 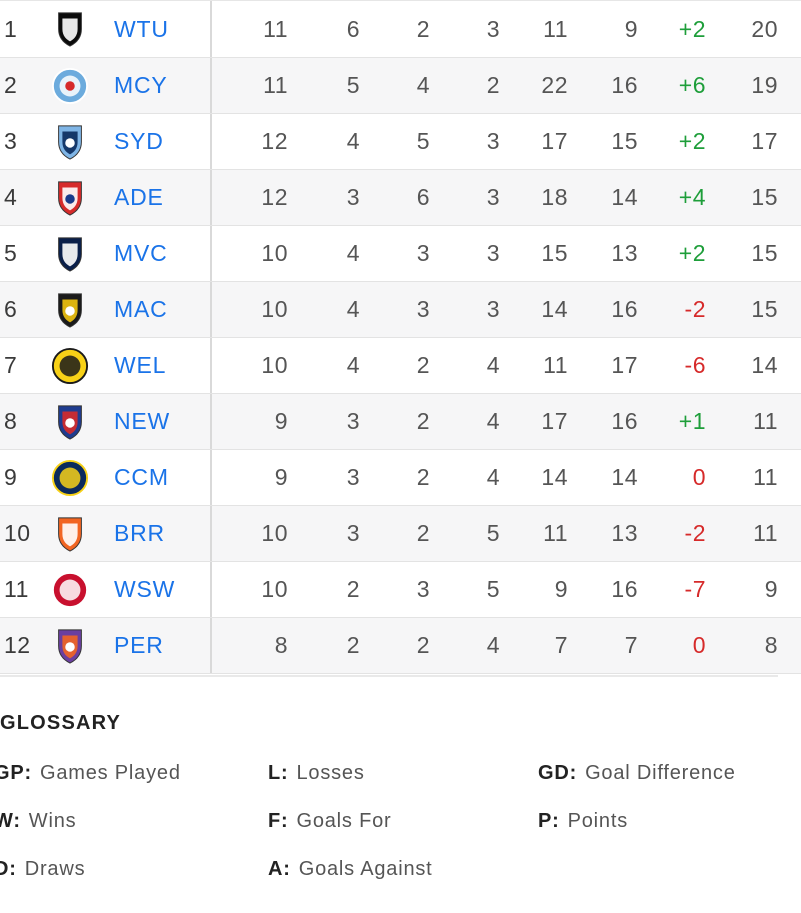 What do you see at coordinates (139, 197) in the screenshot?
I see `team-link: ADE` at bounding box center [139, 197].